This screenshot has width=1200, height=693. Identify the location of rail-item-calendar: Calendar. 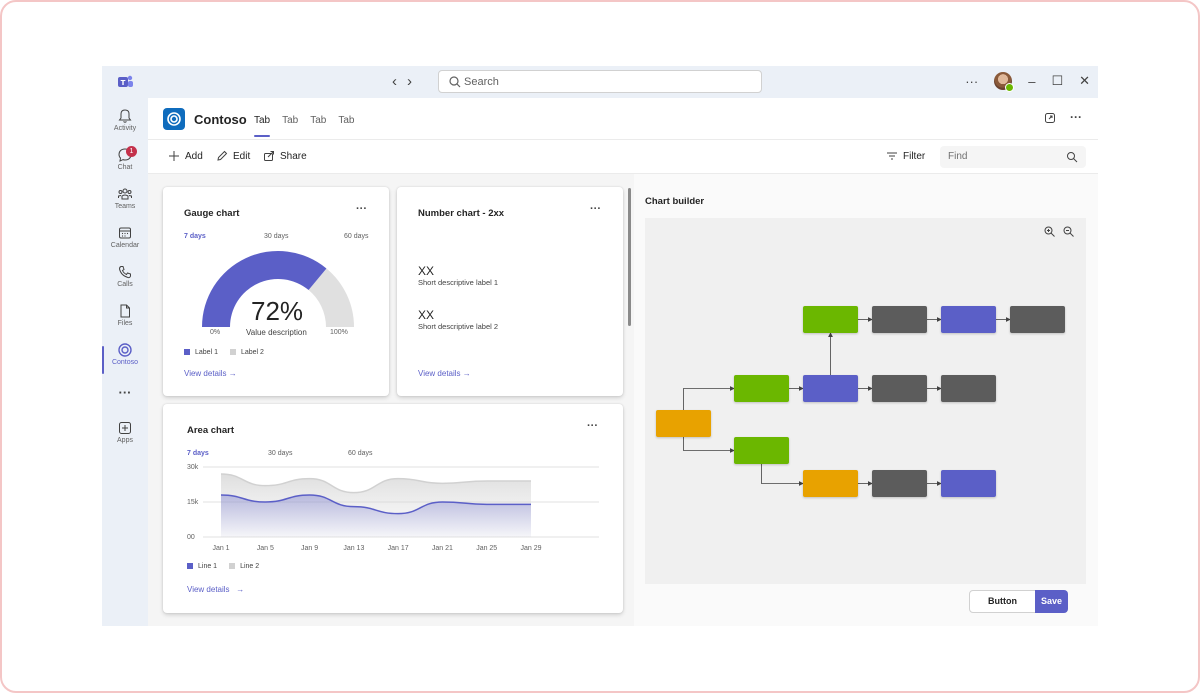
(125, 244).